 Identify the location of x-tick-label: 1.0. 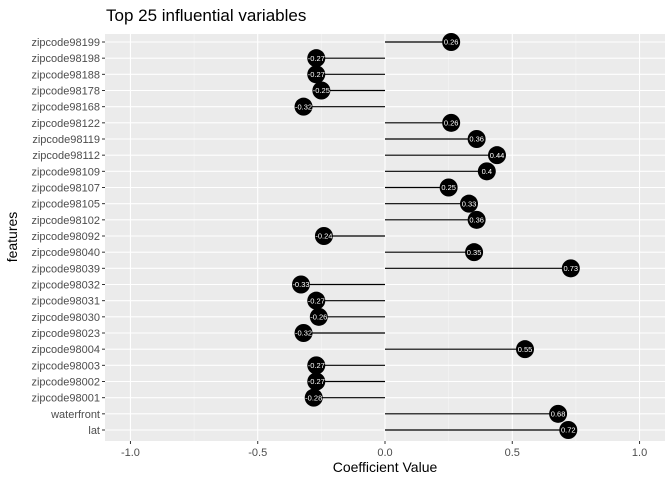
(639, 453).